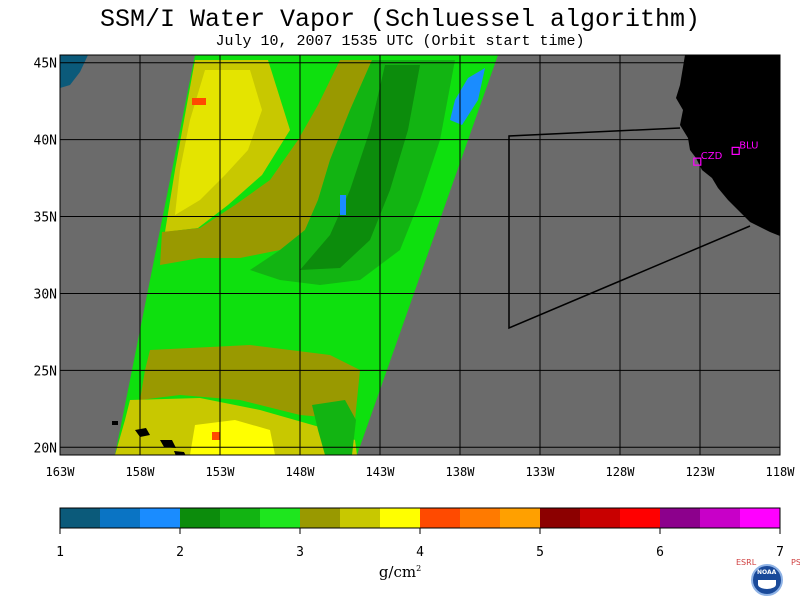 Image resolution: width=800 pixels, height=600 pixels. What do you see at coordinates (381, 472) in the screenshot?
I see `lon-tick-label: 143W` at bounding box center [381, 472].